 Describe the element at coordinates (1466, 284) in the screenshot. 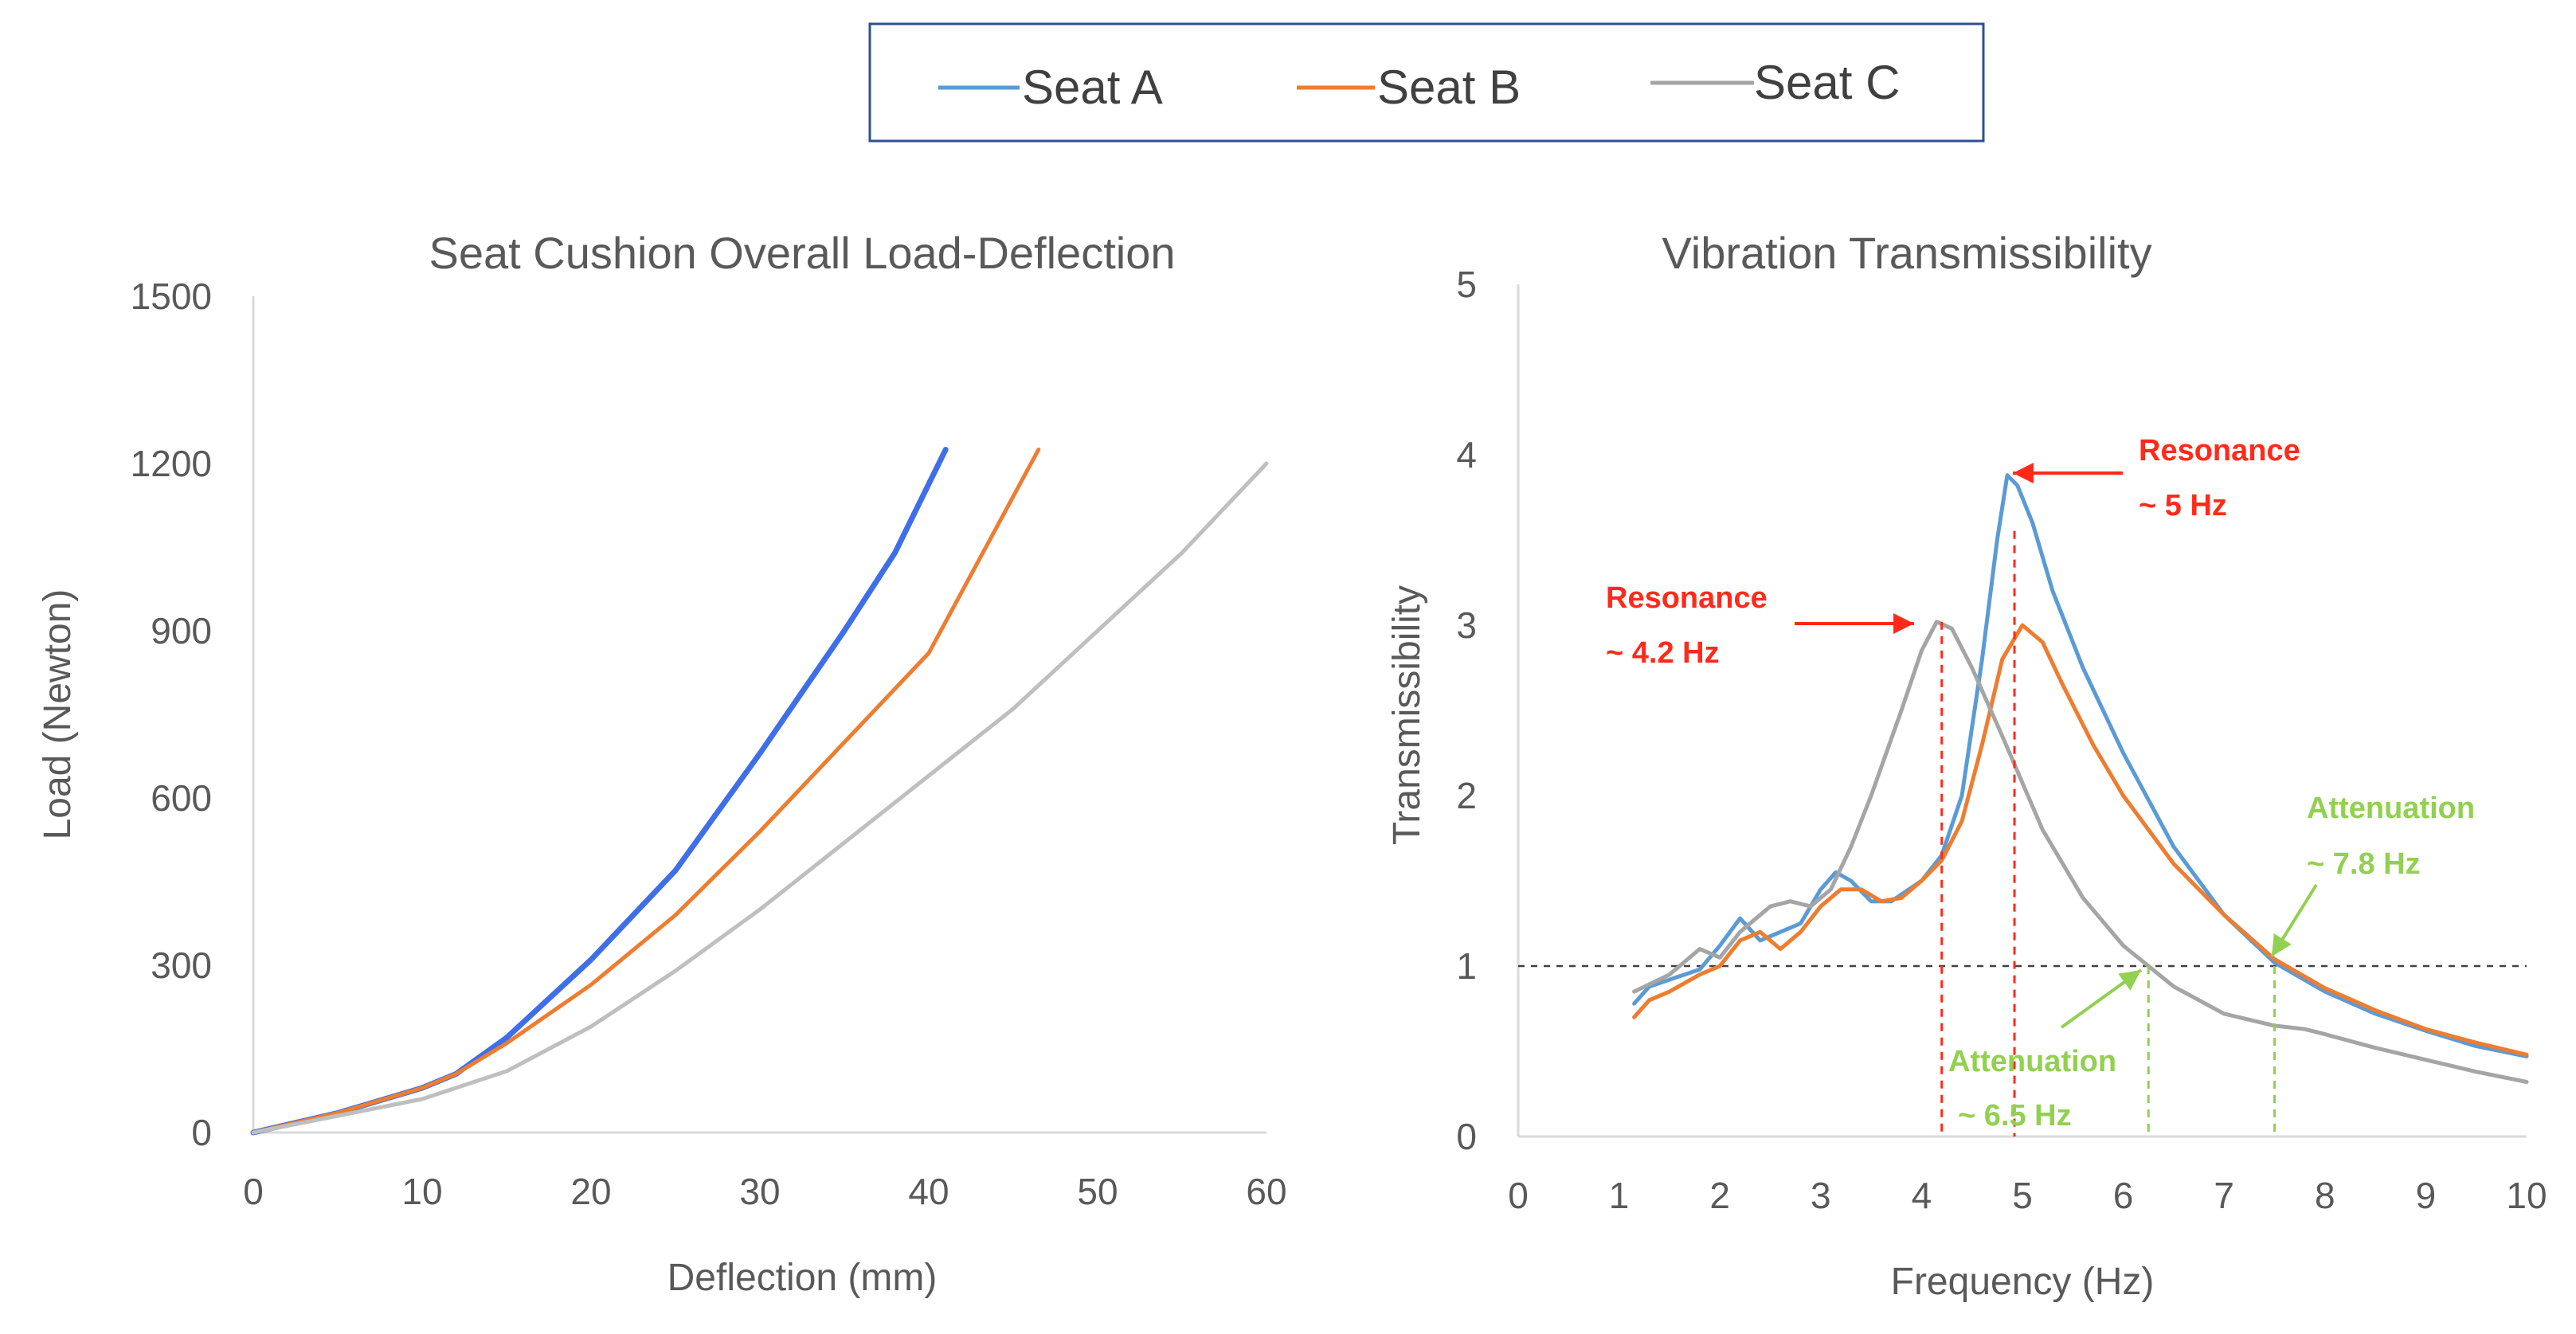

I see `y-tick-label: 5` at that location.